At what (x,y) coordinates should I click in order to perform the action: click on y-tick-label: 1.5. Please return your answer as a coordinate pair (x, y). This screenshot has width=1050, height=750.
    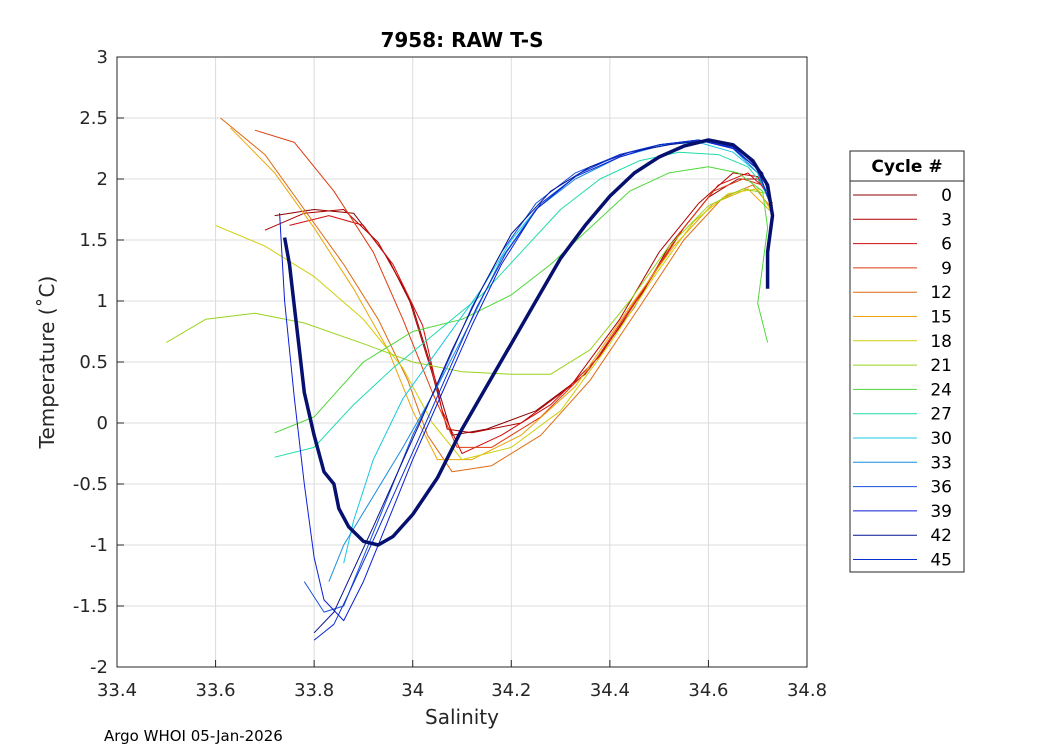
    Looking at the image, I should click on (93, 240).